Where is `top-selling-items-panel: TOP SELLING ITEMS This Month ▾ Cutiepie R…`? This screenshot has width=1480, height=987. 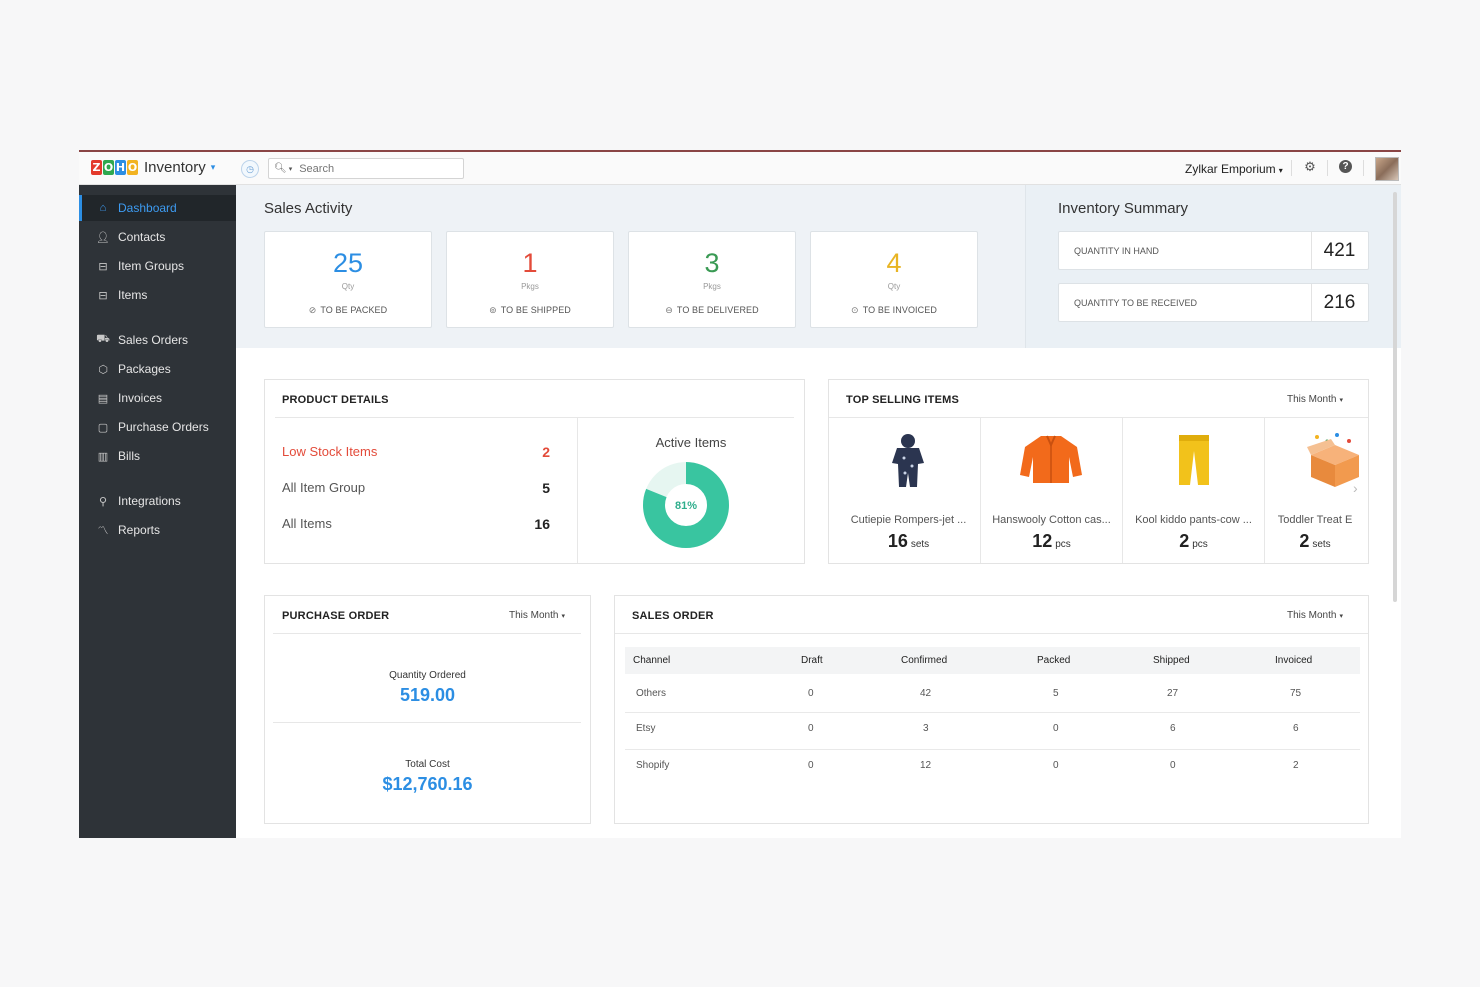 top-selling-items-panel: TOP SELLING ITEMS This Month ▾ Cutiepie R… is located at coordinates (1098, 471).